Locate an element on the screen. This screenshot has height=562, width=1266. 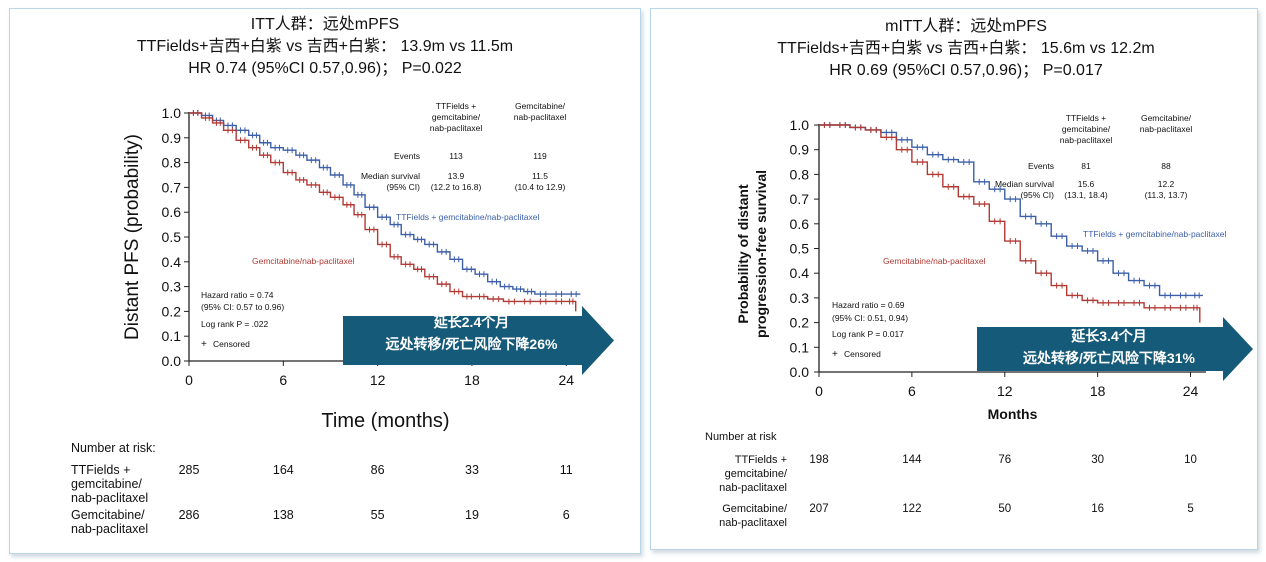
risk-value: 122 is located at coordinates (911, 509).